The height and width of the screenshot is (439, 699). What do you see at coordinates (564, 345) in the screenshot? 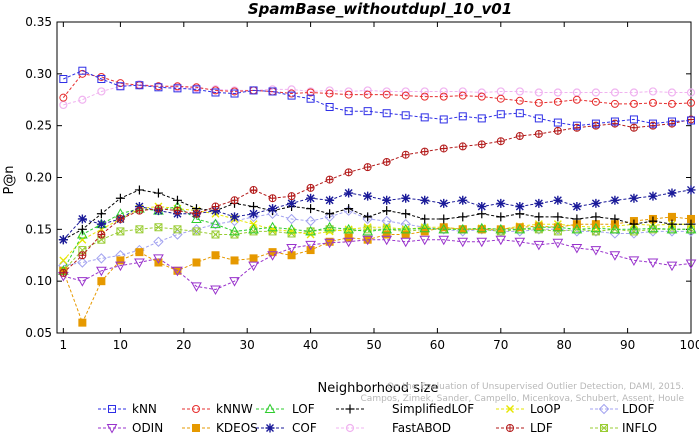
I see `x-tick-label: 80` at bounding box center [564, 345].